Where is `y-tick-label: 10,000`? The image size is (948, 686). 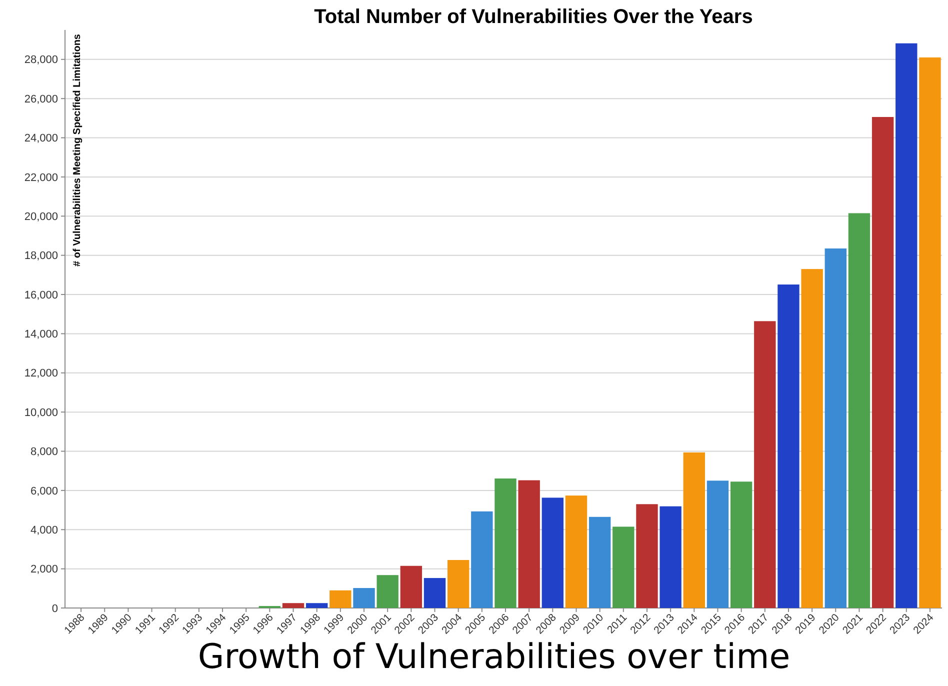 y-tick-label: 10,000 is located at coordinates (41, 412).